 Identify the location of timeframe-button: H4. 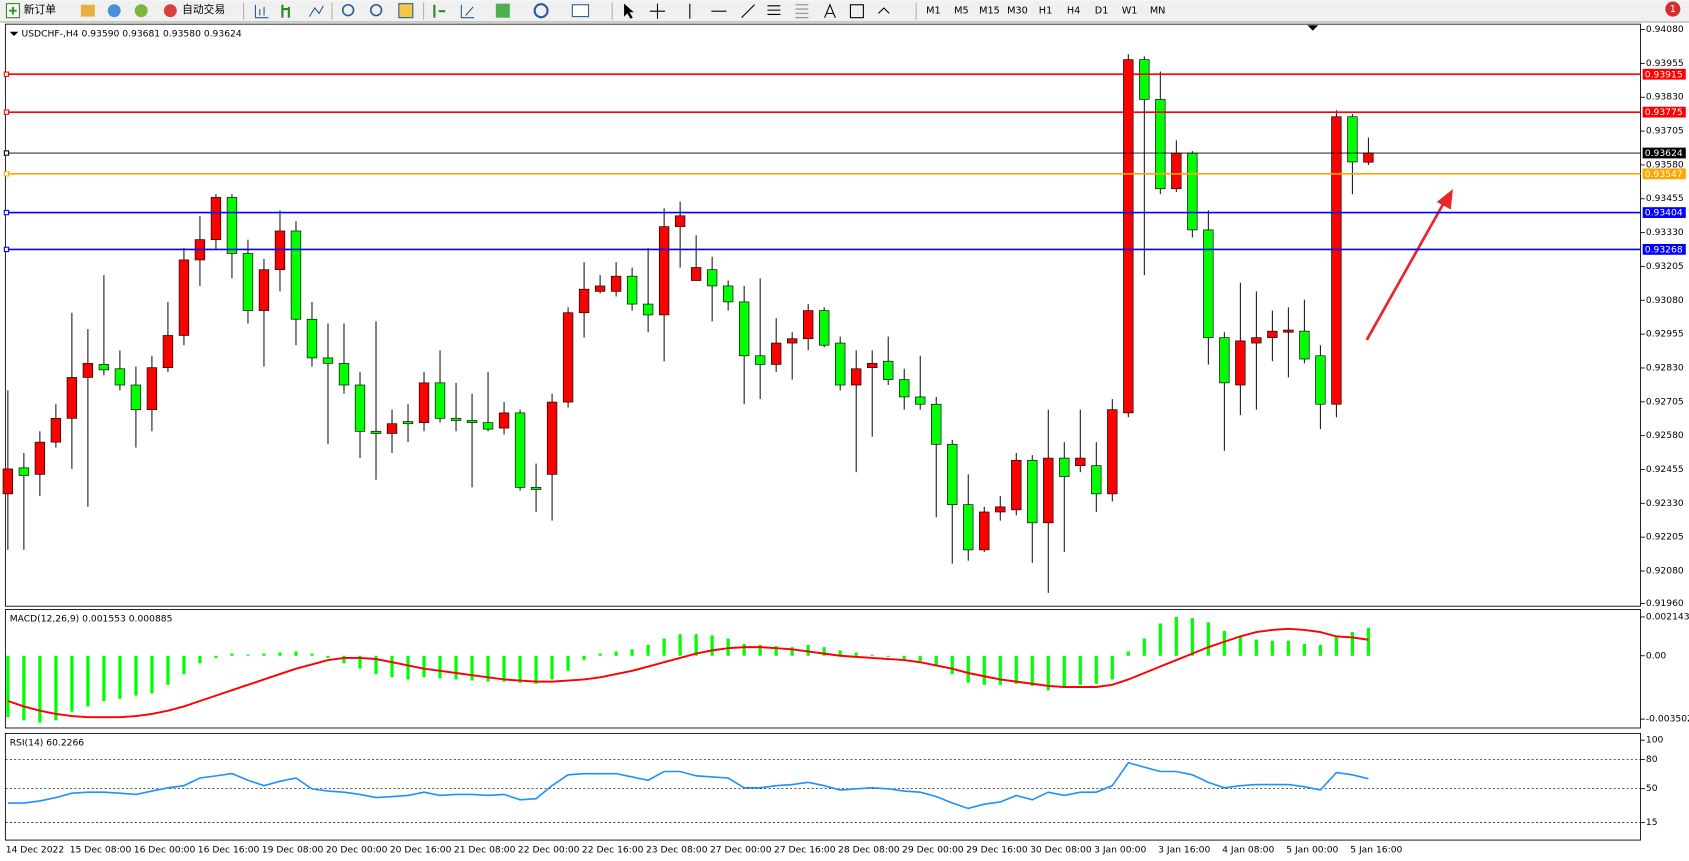
(1073, 11).